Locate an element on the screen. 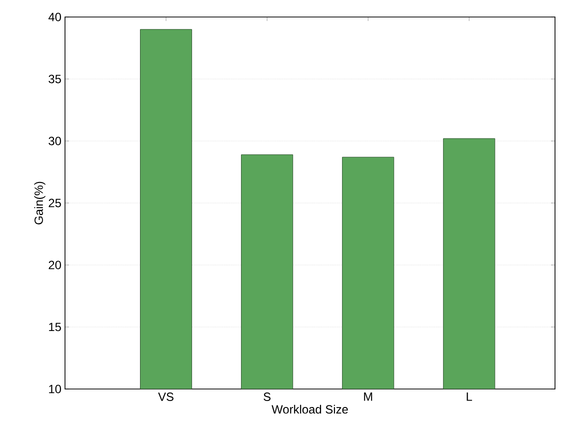 This screenshot has height=437, width=563. y-tick-label: 25 is located at coordinates (54, 203).